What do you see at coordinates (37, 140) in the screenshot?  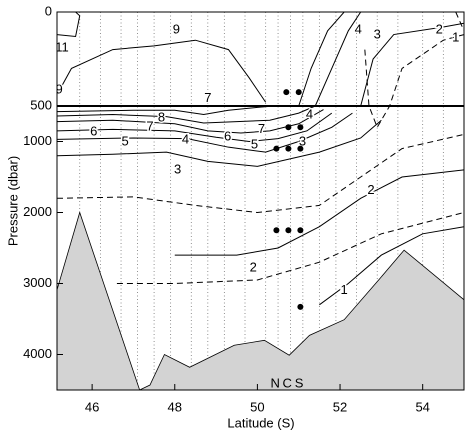 I see `y-tick-label: 1000` at bounding box center [37, 140].